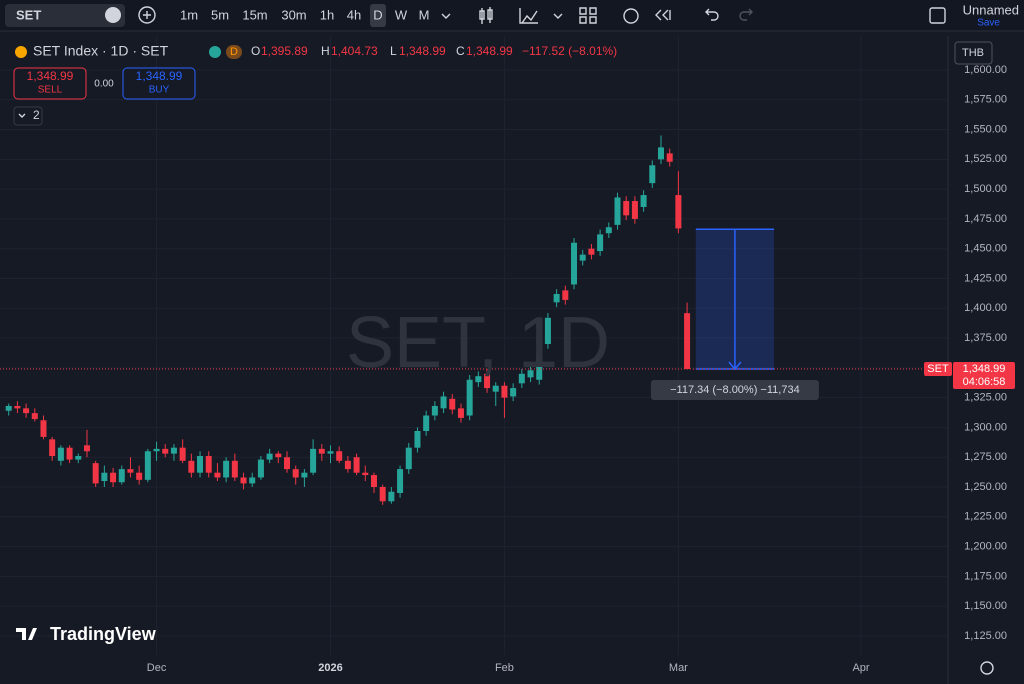  I want to click on y-tick-label: 1,150.00, so click(985, 606).